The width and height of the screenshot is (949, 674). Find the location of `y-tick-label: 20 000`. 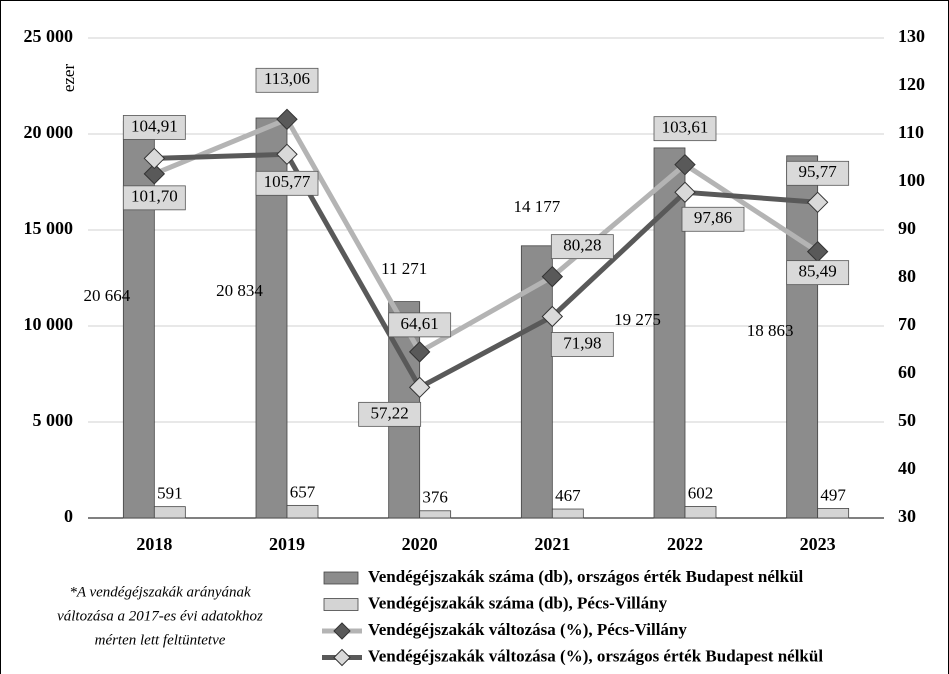

y-tick-label: 20 000 is located at coordinates (49, 132).